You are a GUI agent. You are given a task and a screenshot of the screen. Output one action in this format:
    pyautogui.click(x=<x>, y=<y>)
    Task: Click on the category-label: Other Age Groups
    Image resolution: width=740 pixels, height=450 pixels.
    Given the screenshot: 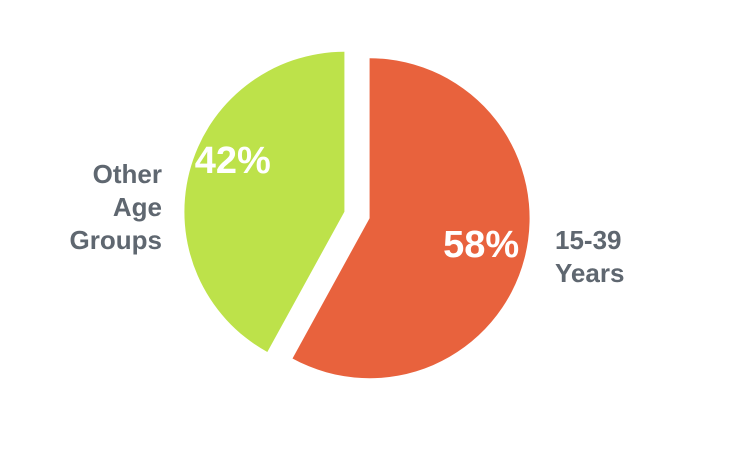 What is the action you would take?
    pyautogui.click(x=115, y=207)
    